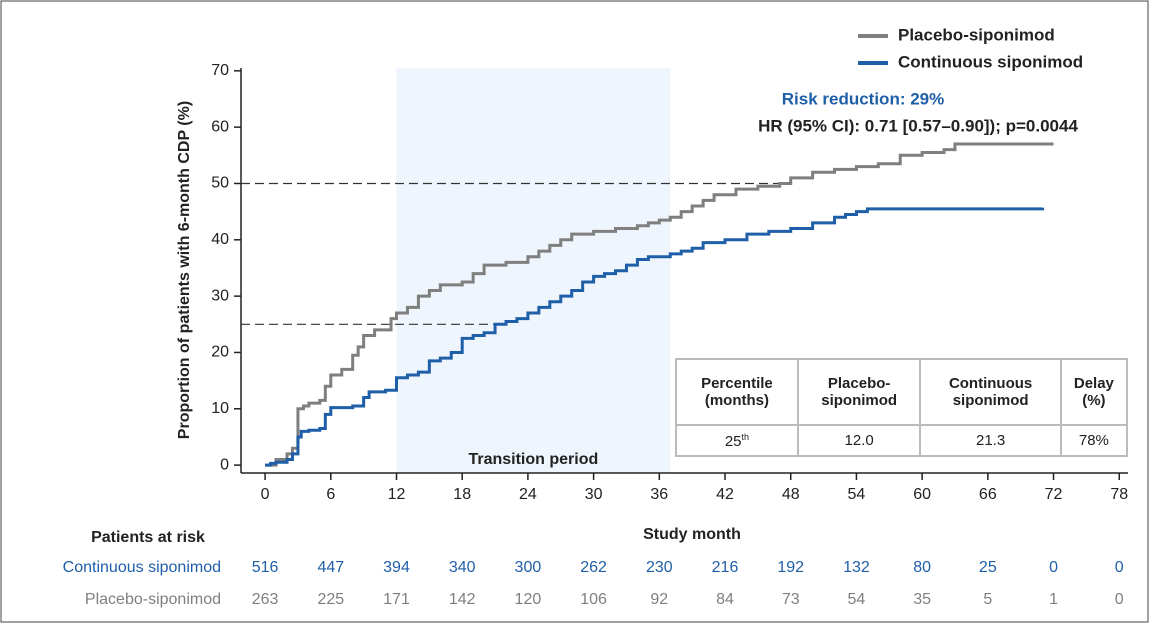  Describe the element at coordinates (733, 441) in the screenshot. I see `percentile: 25` at that location.